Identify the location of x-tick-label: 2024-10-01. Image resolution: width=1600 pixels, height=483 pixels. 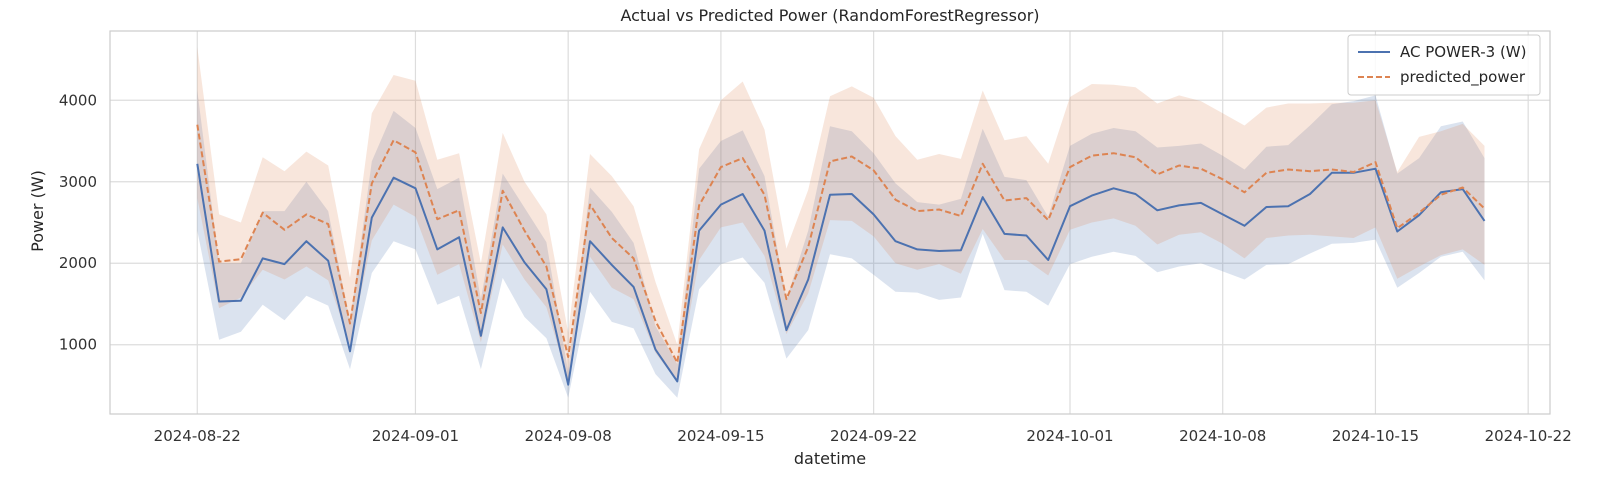
(1069, 436).